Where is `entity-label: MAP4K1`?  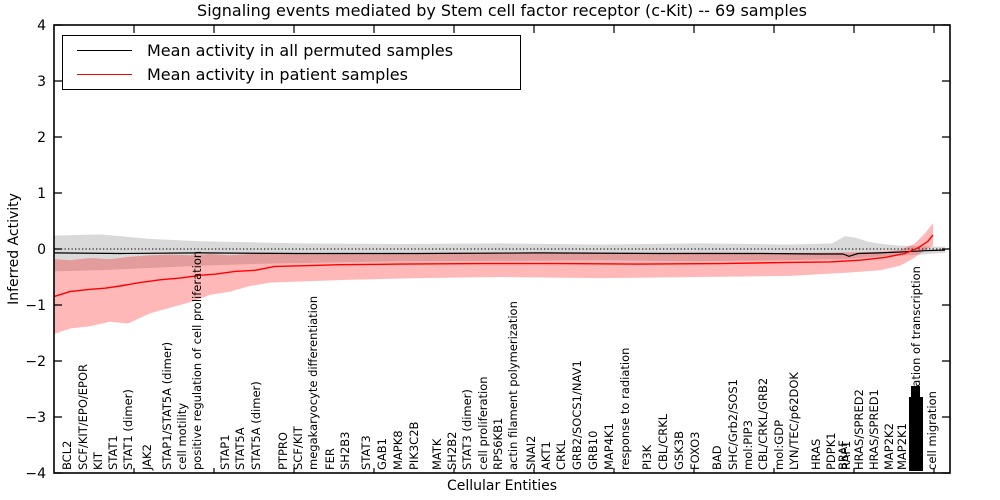 entity-label: MAP4K1 is located at coordinates (609, 446).